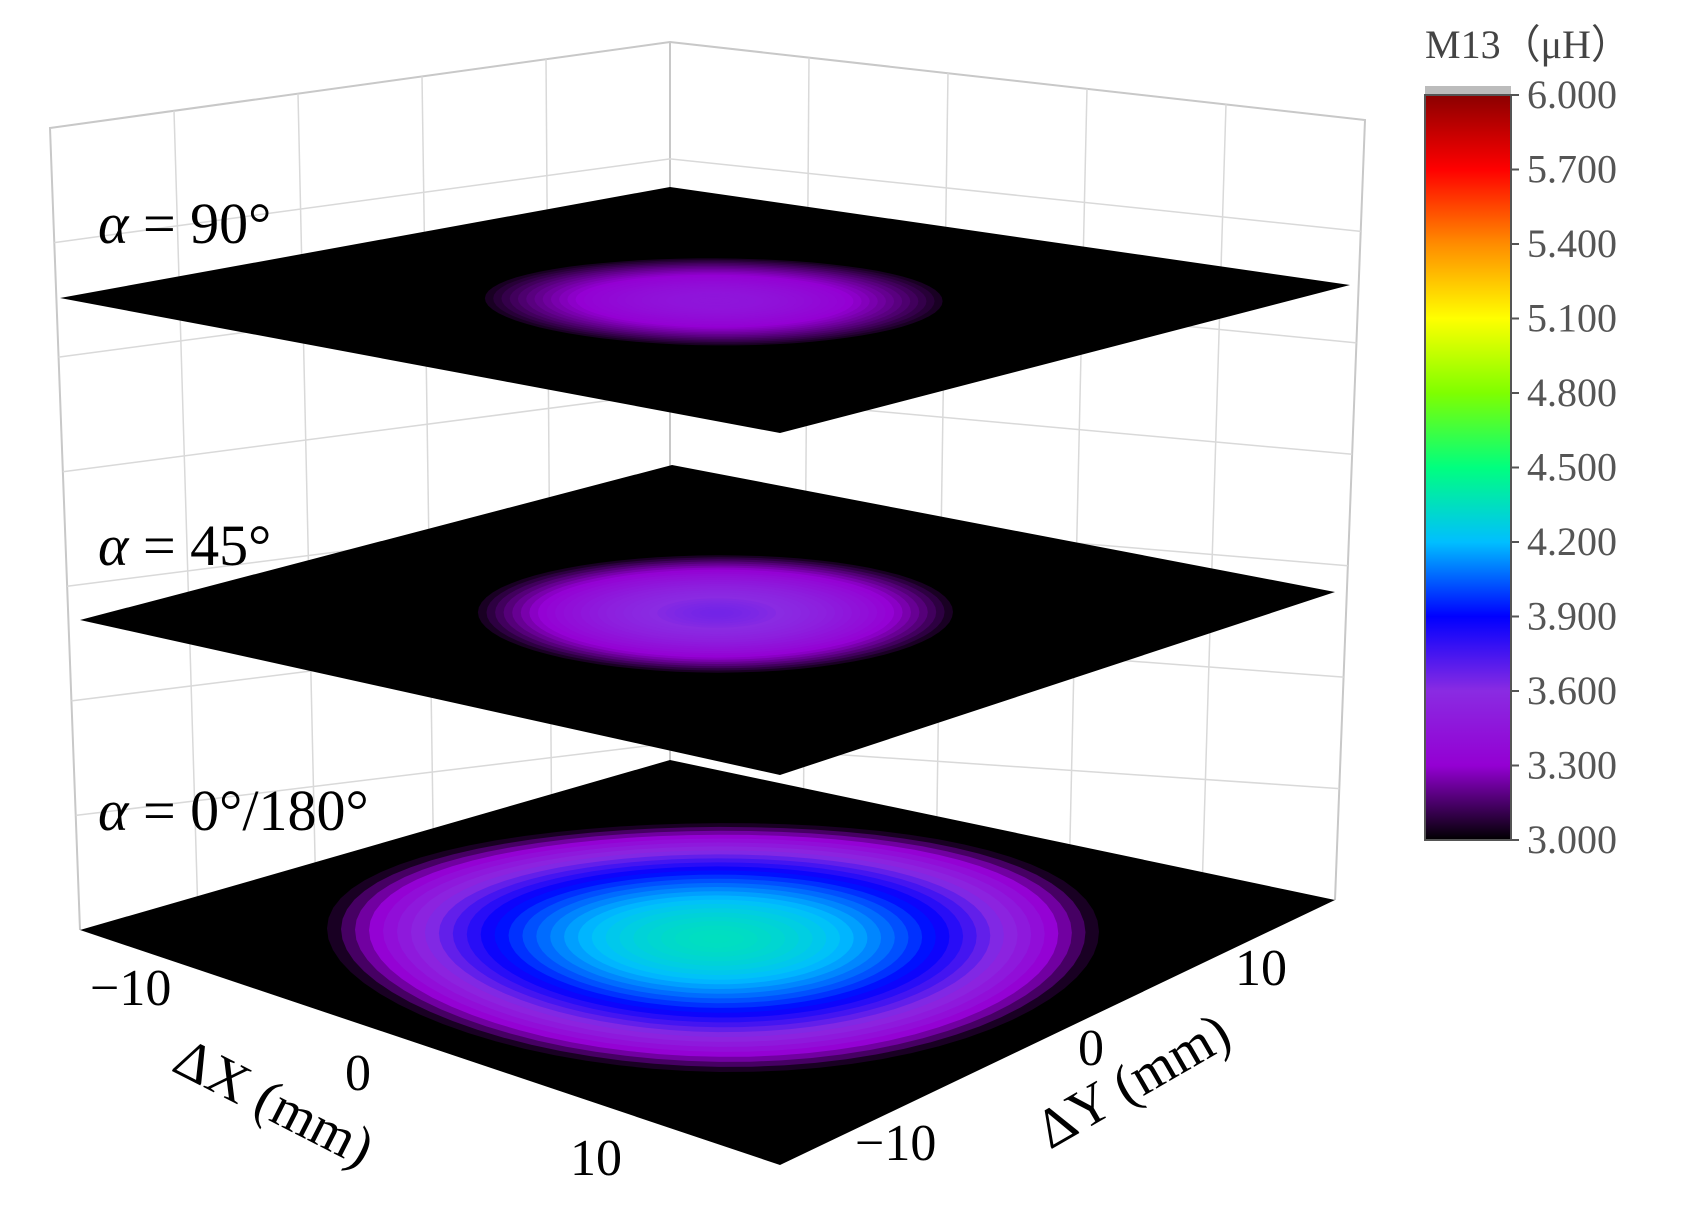 This screenshot has width=1705, height=1211. I want to click on layer-labels: α = 0°/180° α = 45° α = 90°, so click(233, 517).